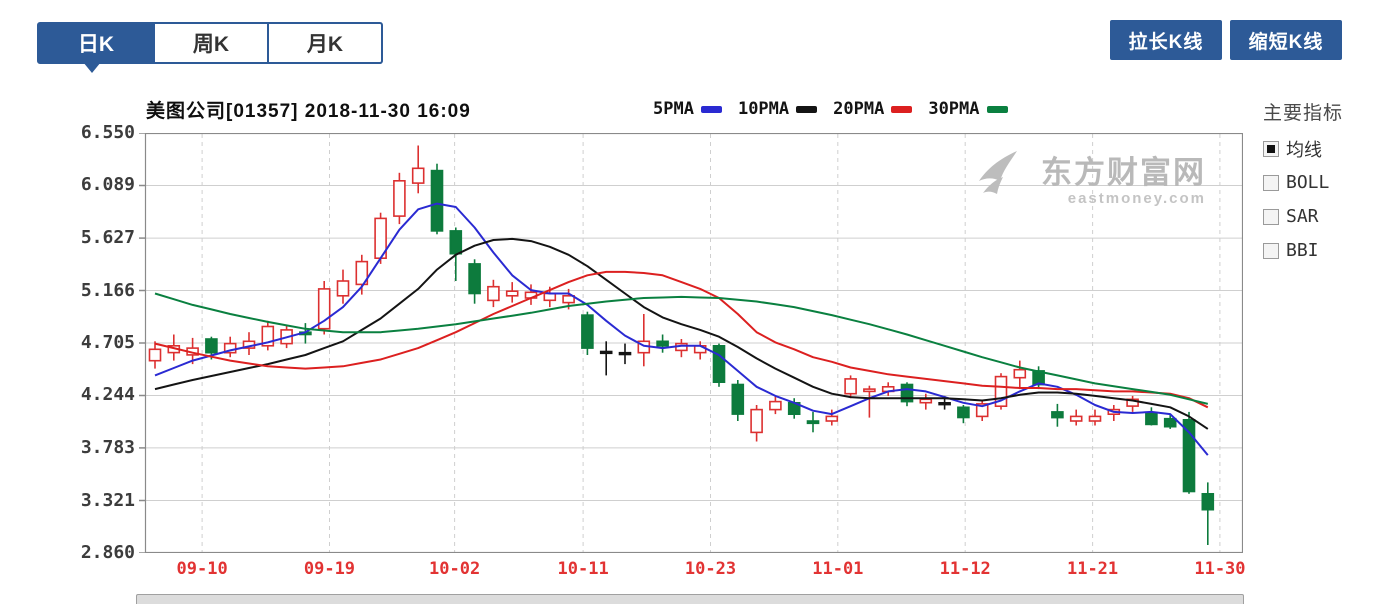  I want to click on x-axis-tick-label: 11-12, so click(965, 569).